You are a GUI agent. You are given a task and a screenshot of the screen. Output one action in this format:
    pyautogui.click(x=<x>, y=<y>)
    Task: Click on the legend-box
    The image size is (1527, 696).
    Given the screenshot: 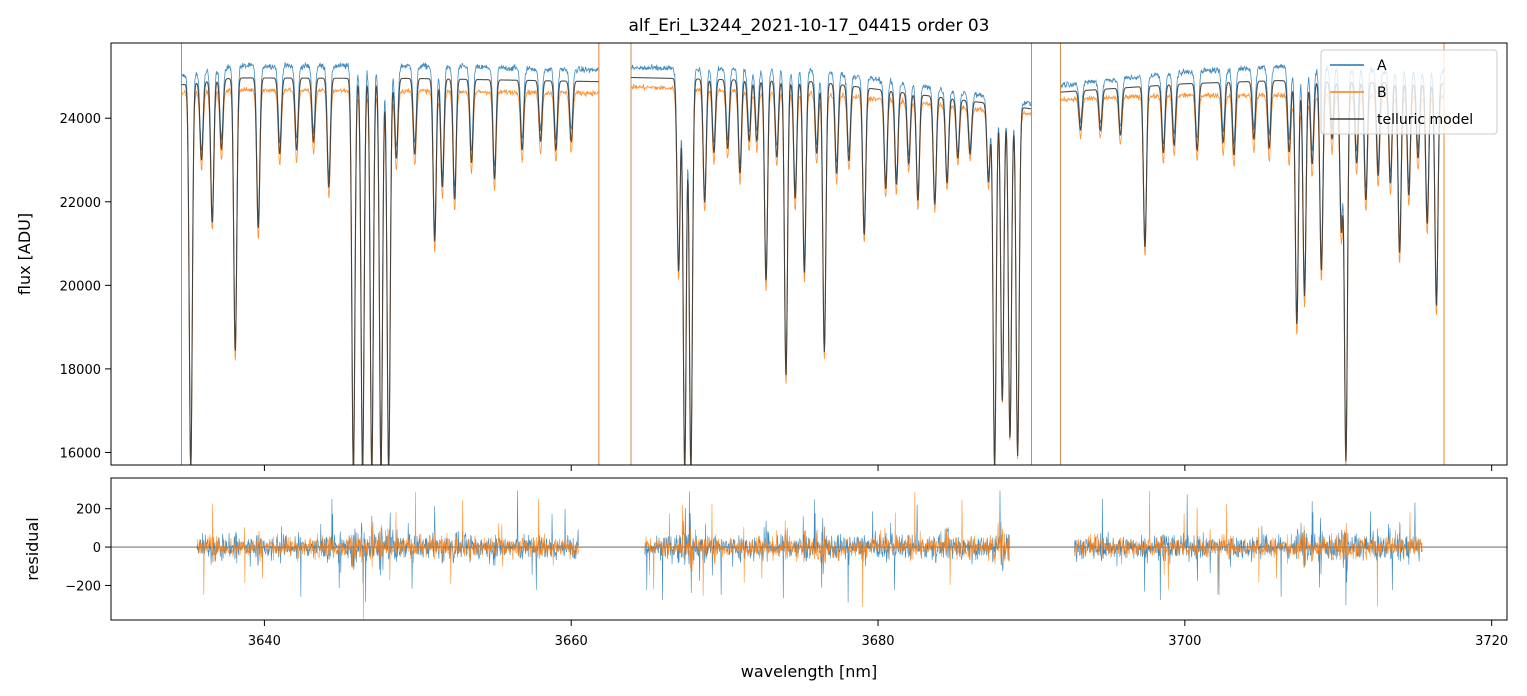 What is the action you would take?
    pyautogui.click(x=1409, y=92)
    